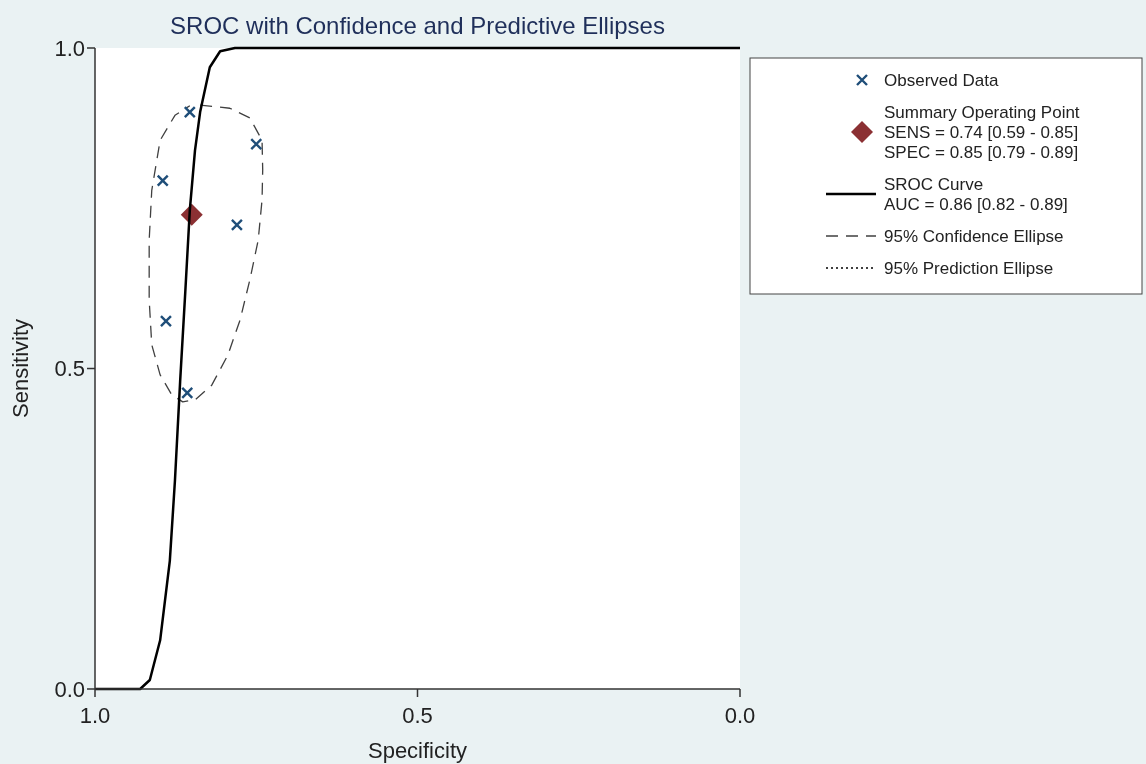 This screenshot has height=764, width=1146. Describe the element at coordinates (95, 715) in the screenshot. I see `x-tick-label: 1.0` at that location.